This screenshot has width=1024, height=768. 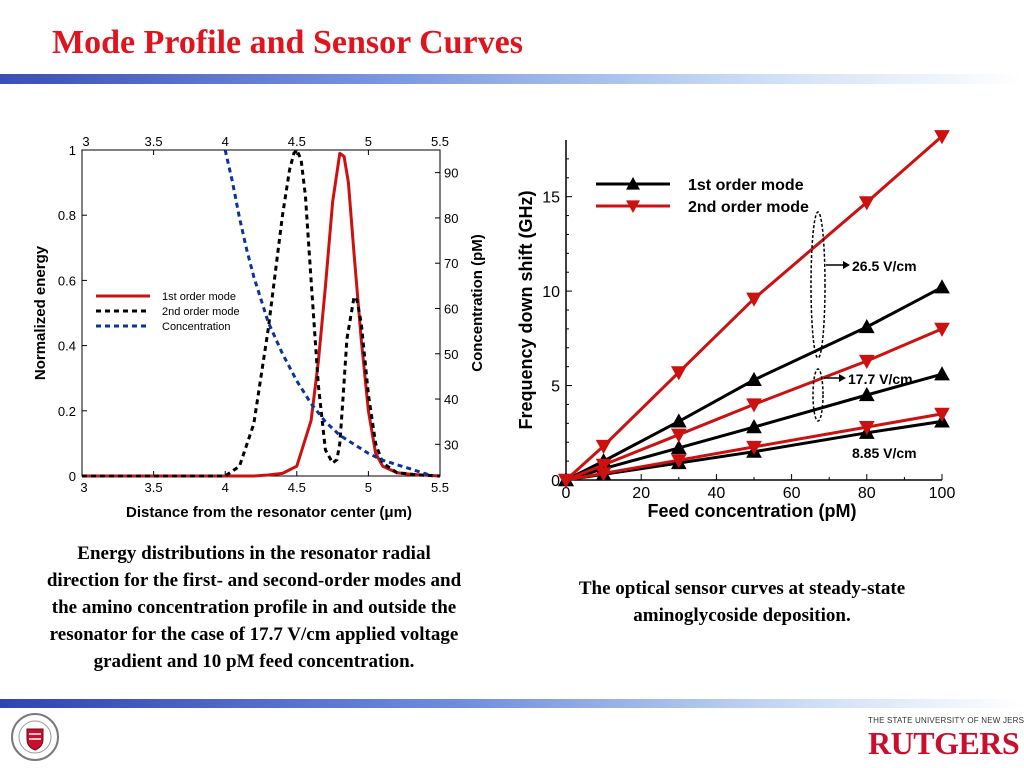 I want to click on plot2-xtick-label: 20, so click(x=641, y=493).